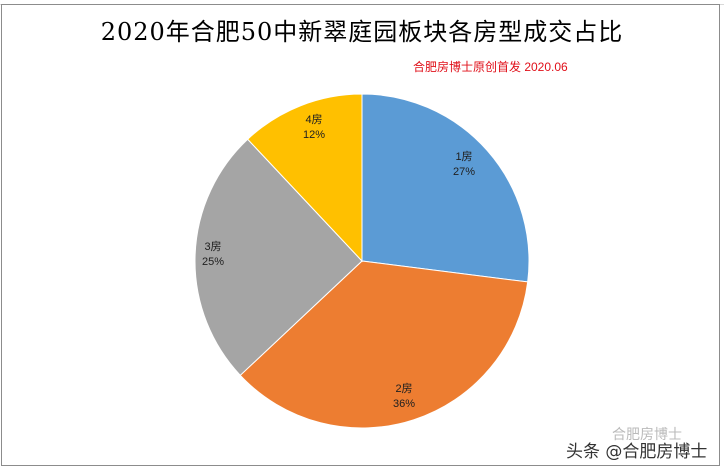  I want to click on pie-slice-3room, so click(278, 257).